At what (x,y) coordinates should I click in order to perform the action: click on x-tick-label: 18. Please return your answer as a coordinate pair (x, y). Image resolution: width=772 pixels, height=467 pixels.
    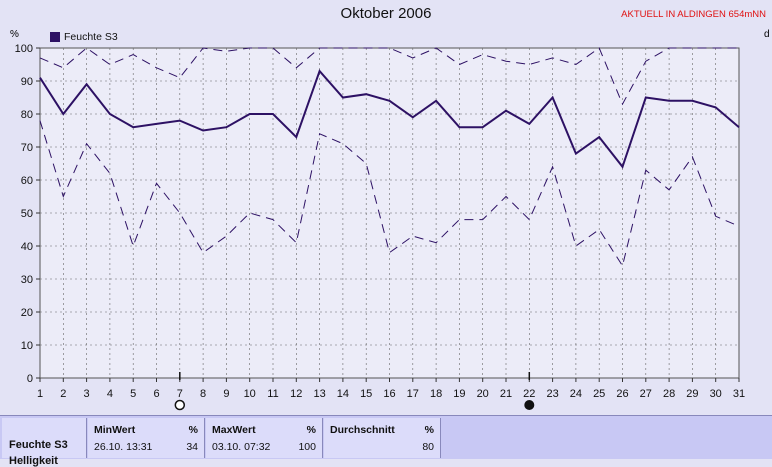
    Looking at the image, I should click on (436, 394).